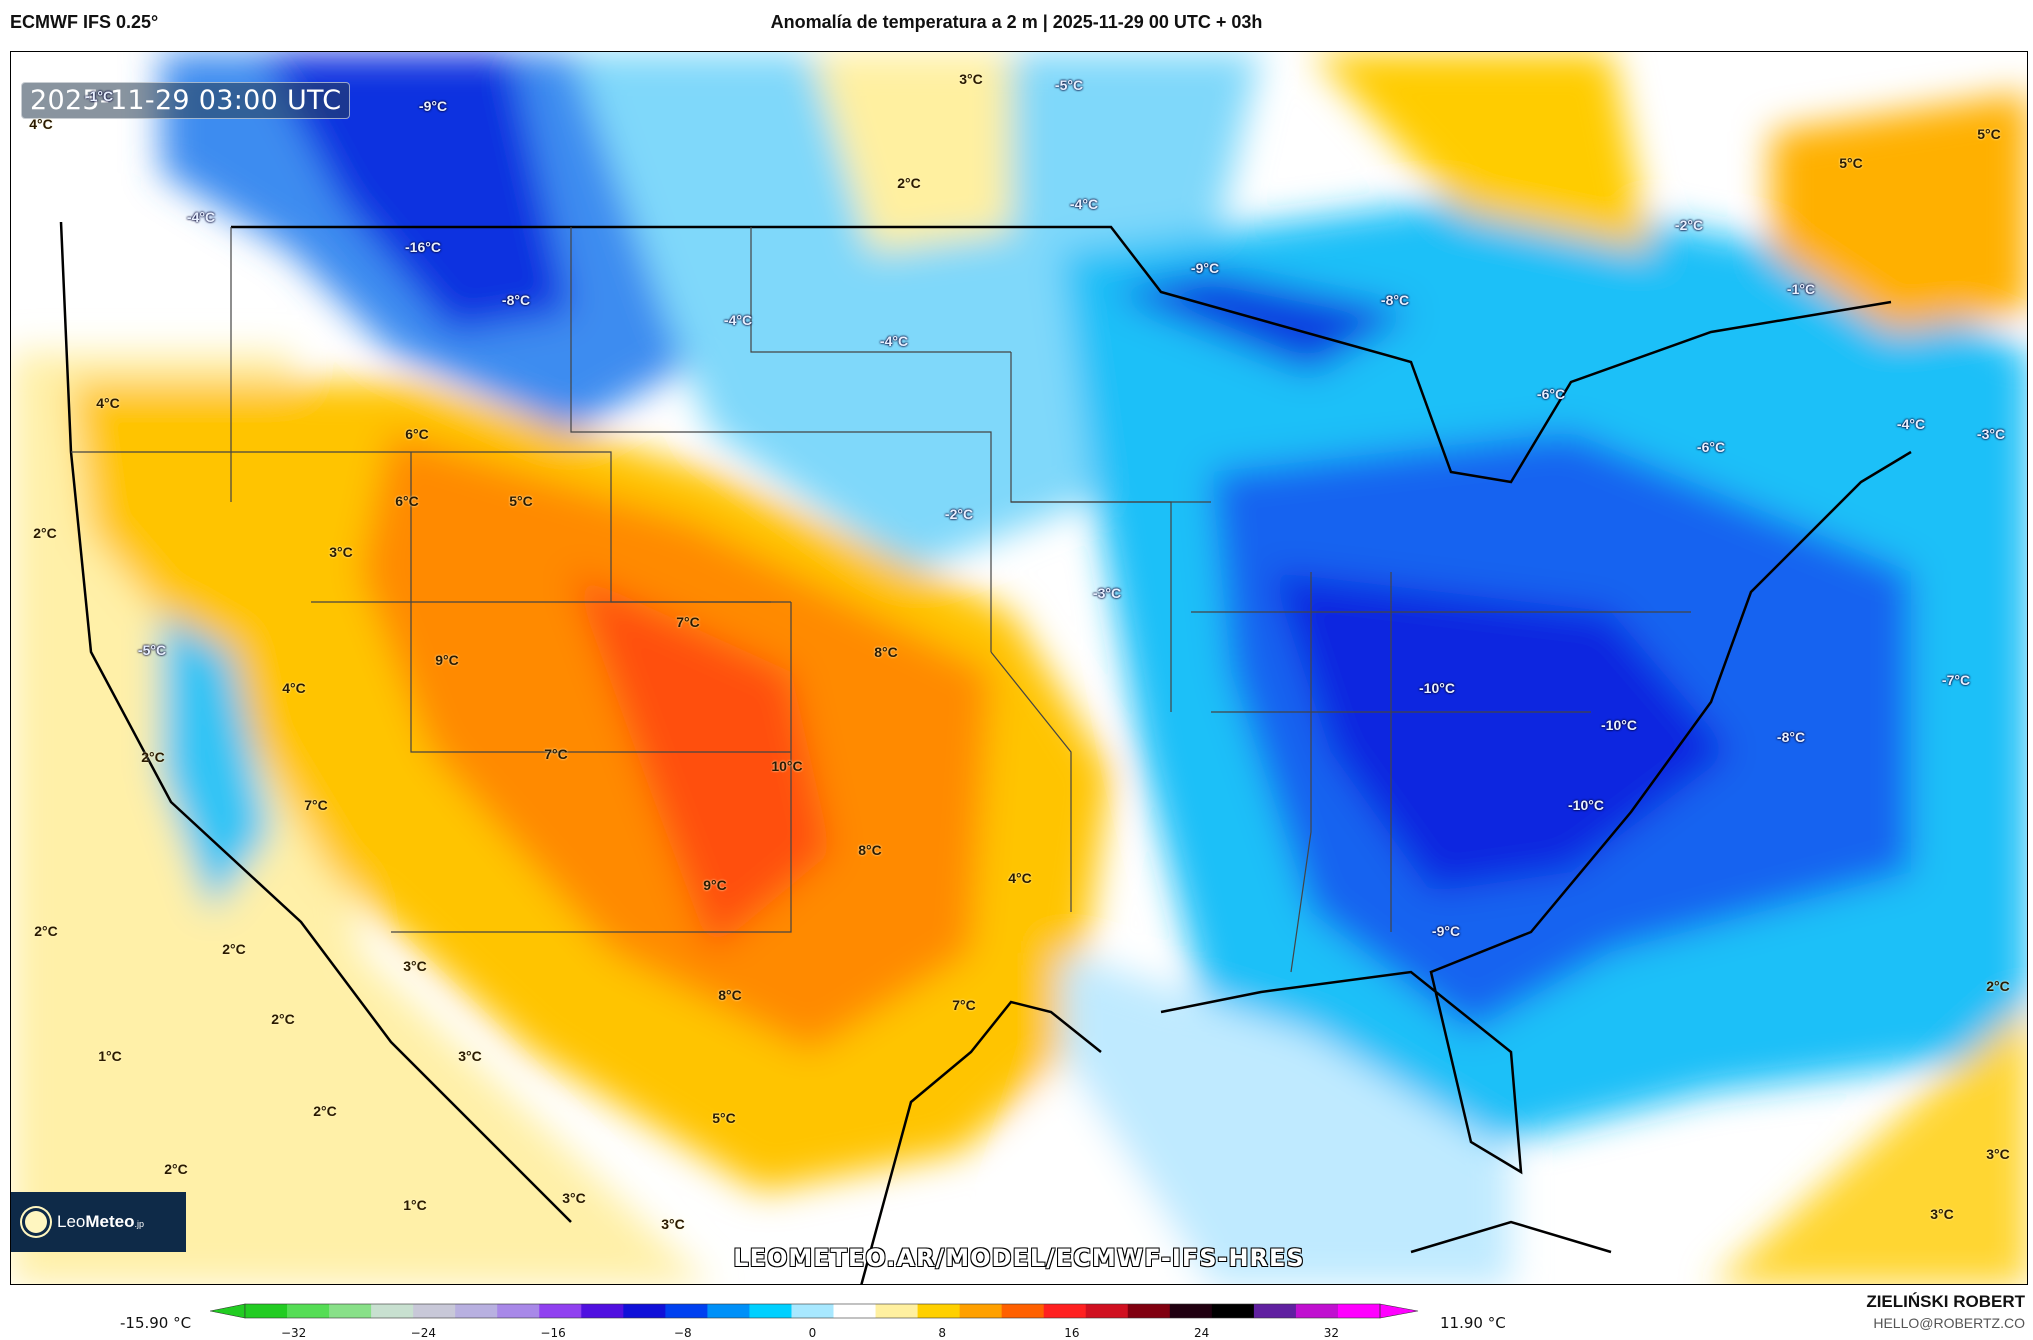  Describe the element at coordinates (1202, 1333) in the screenshot. I see `colorbar-tick-label: 24` at that location.